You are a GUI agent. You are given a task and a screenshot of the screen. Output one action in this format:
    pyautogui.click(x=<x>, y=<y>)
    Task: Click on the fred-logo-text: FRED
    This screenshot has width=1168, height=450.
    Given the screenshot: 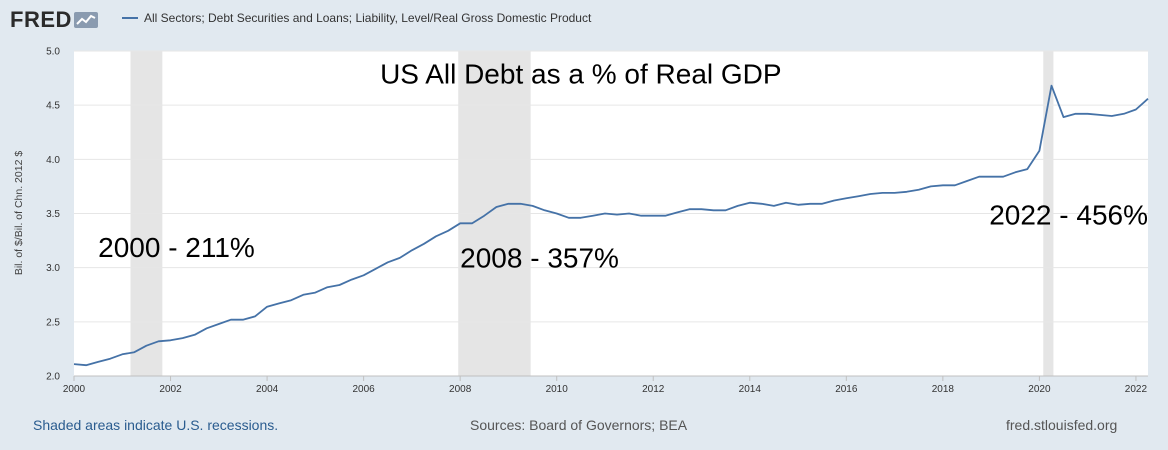 What is the action you would take?
    pyautogui.click(x=41, y=19)
    